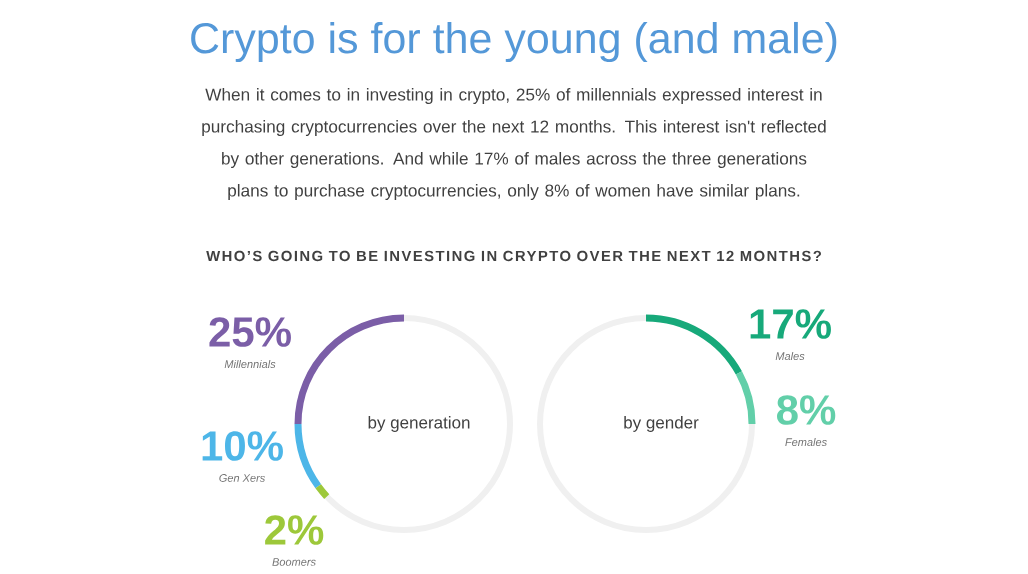 The image size is (1028, 574). I want to click on data-label: 25%, so click(250, 332).